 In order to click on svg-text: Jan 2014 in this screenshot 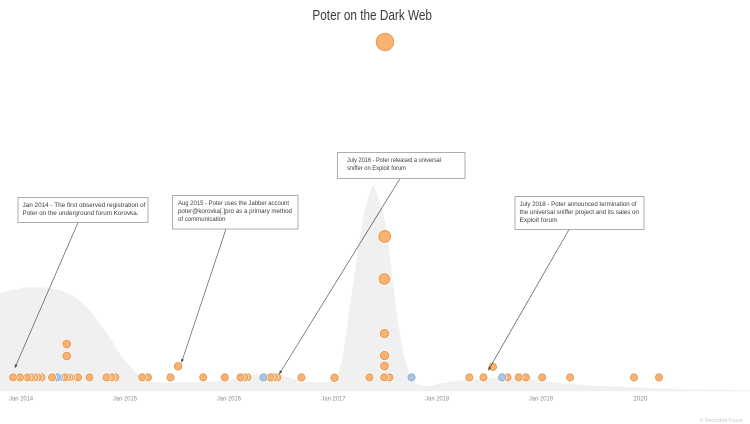, I will do `click(21, 399)`.